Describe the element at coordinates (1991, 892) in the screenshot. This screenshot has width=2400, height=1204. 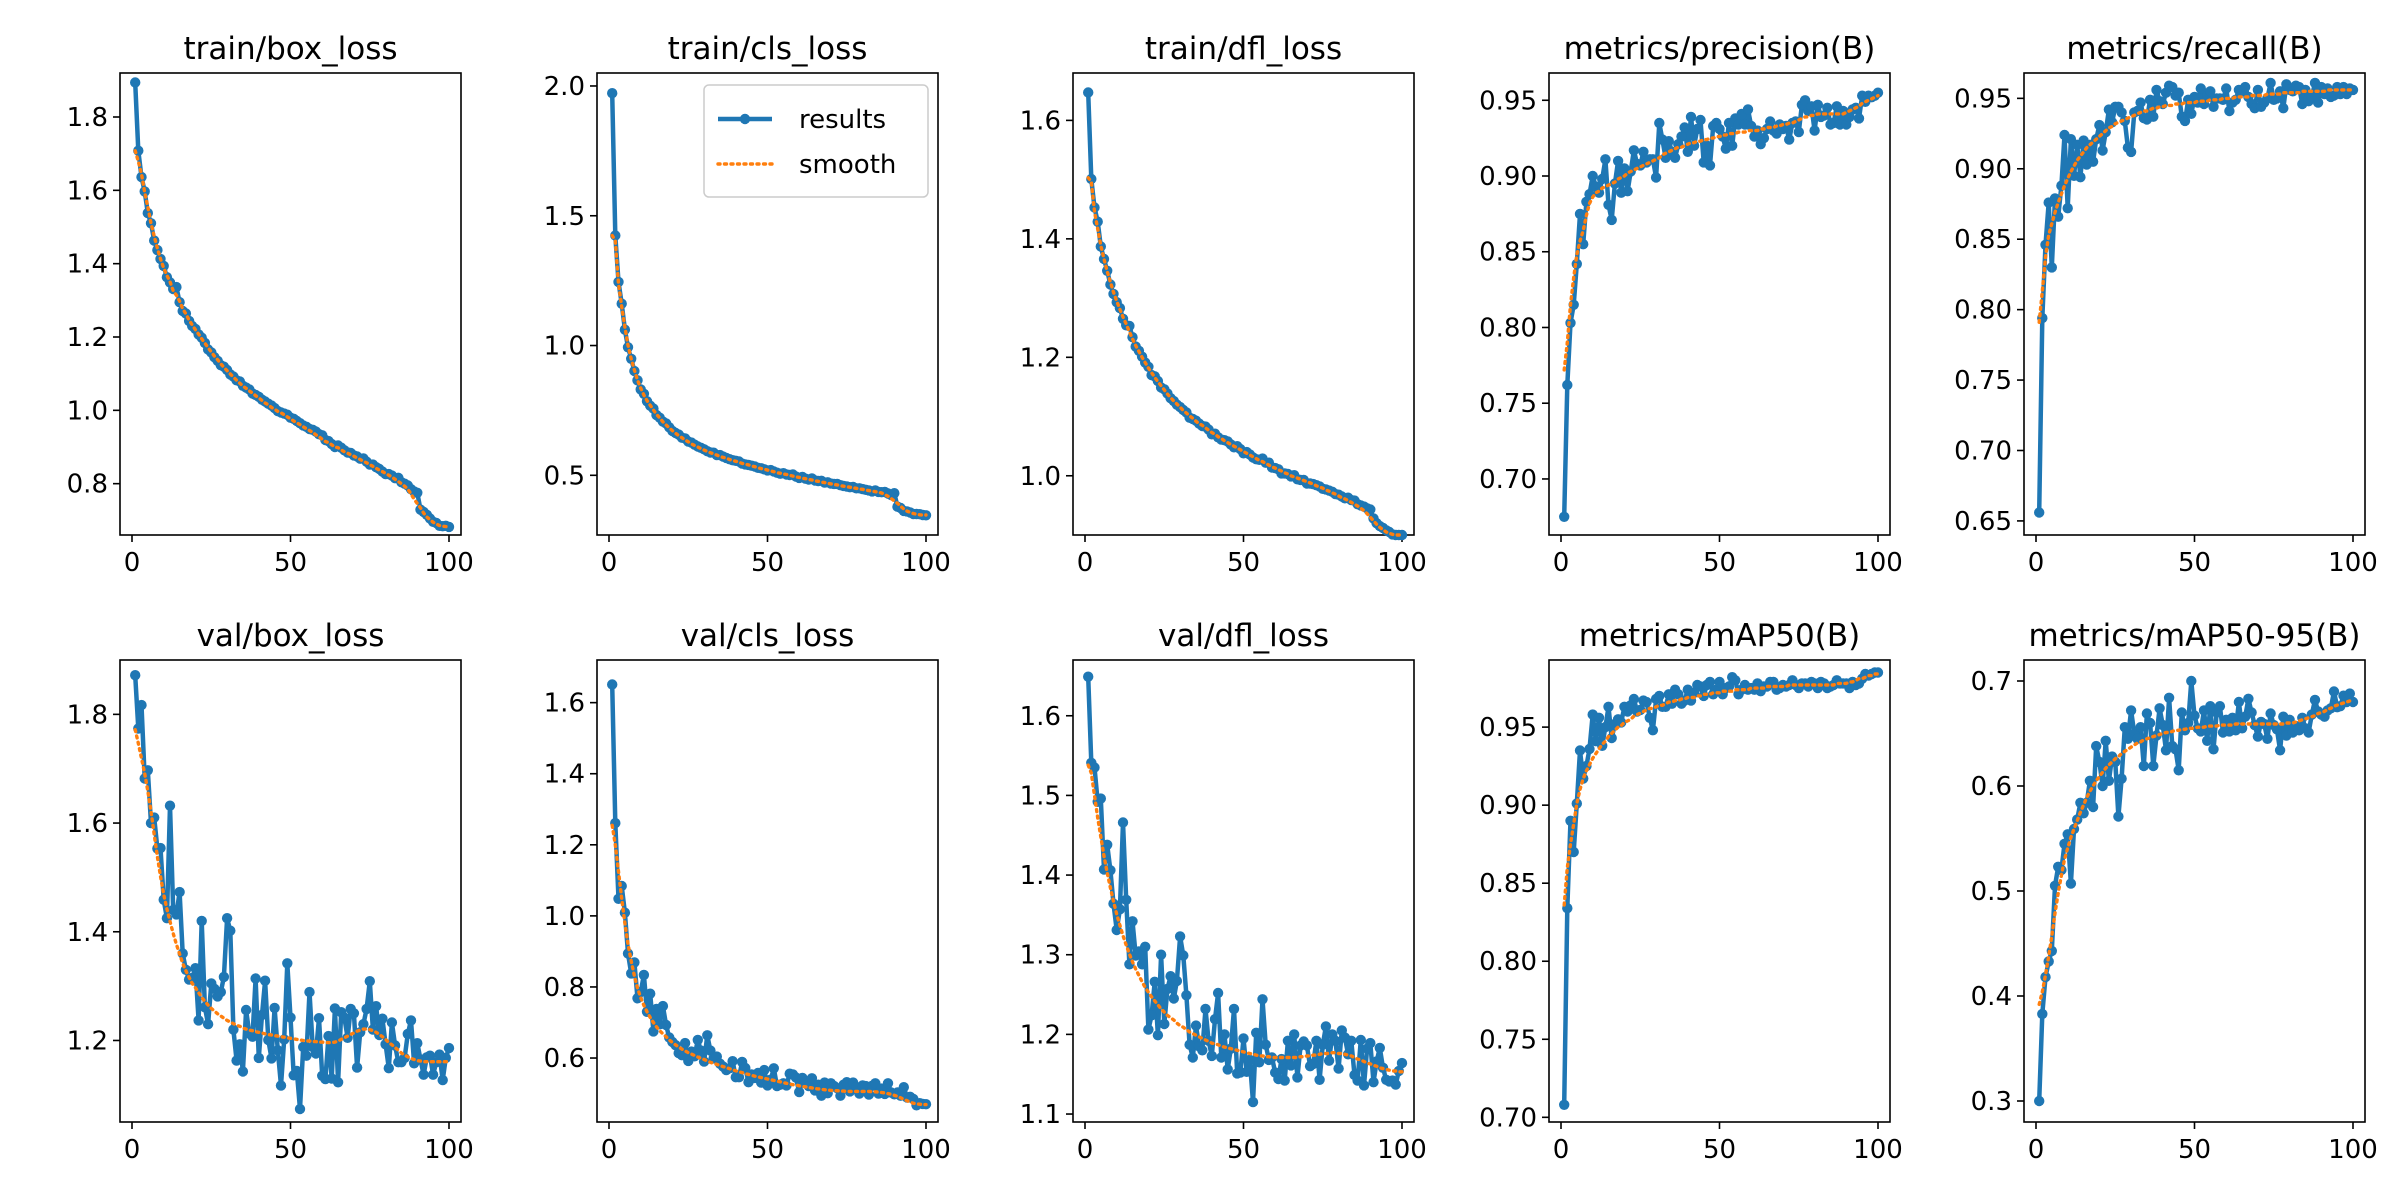
I see `y-tick-label: 0.5` at that location.